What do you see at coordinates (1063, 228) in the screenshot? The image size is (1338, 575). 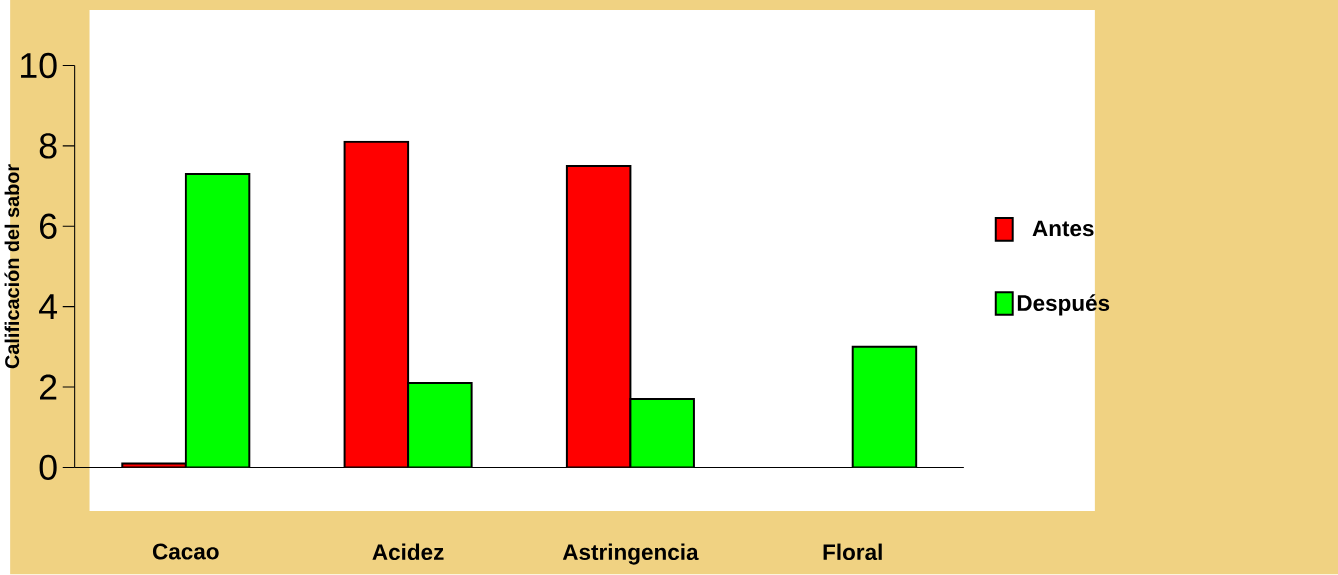 I see `legend-label: Antes` at bounding box center [1063, 228].